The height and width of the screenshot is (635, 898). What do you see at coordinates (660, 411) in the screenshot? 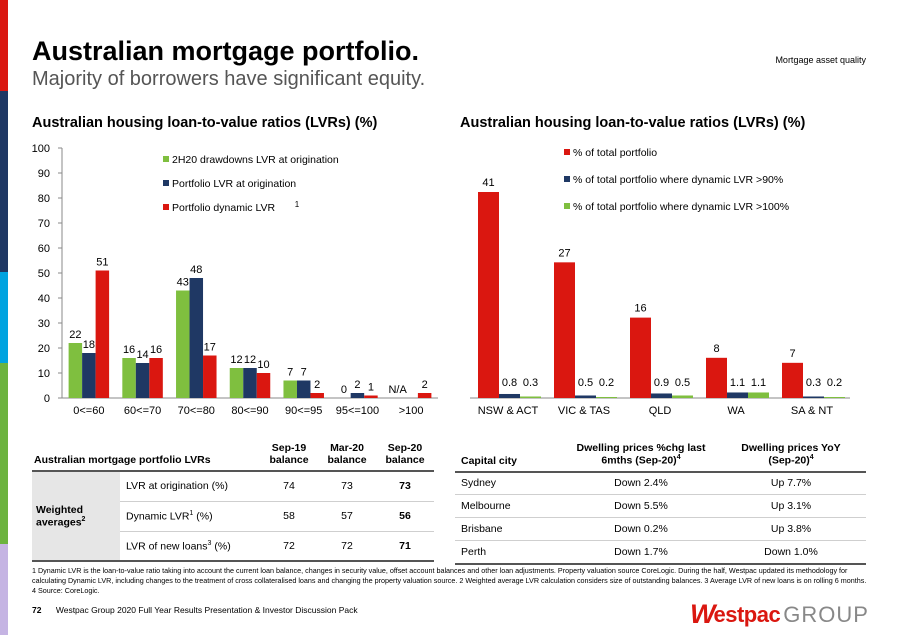
I see `x-tick-label: QLD` at bounding box center [660, 411].